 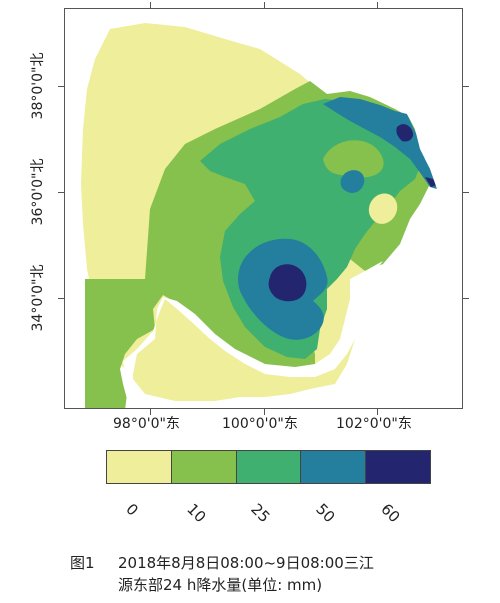 What do you see at coordinates (260, 424) in the screenshot?
I see `lon-label-100: 100°0'0"东` at bounding box center [260, 424].